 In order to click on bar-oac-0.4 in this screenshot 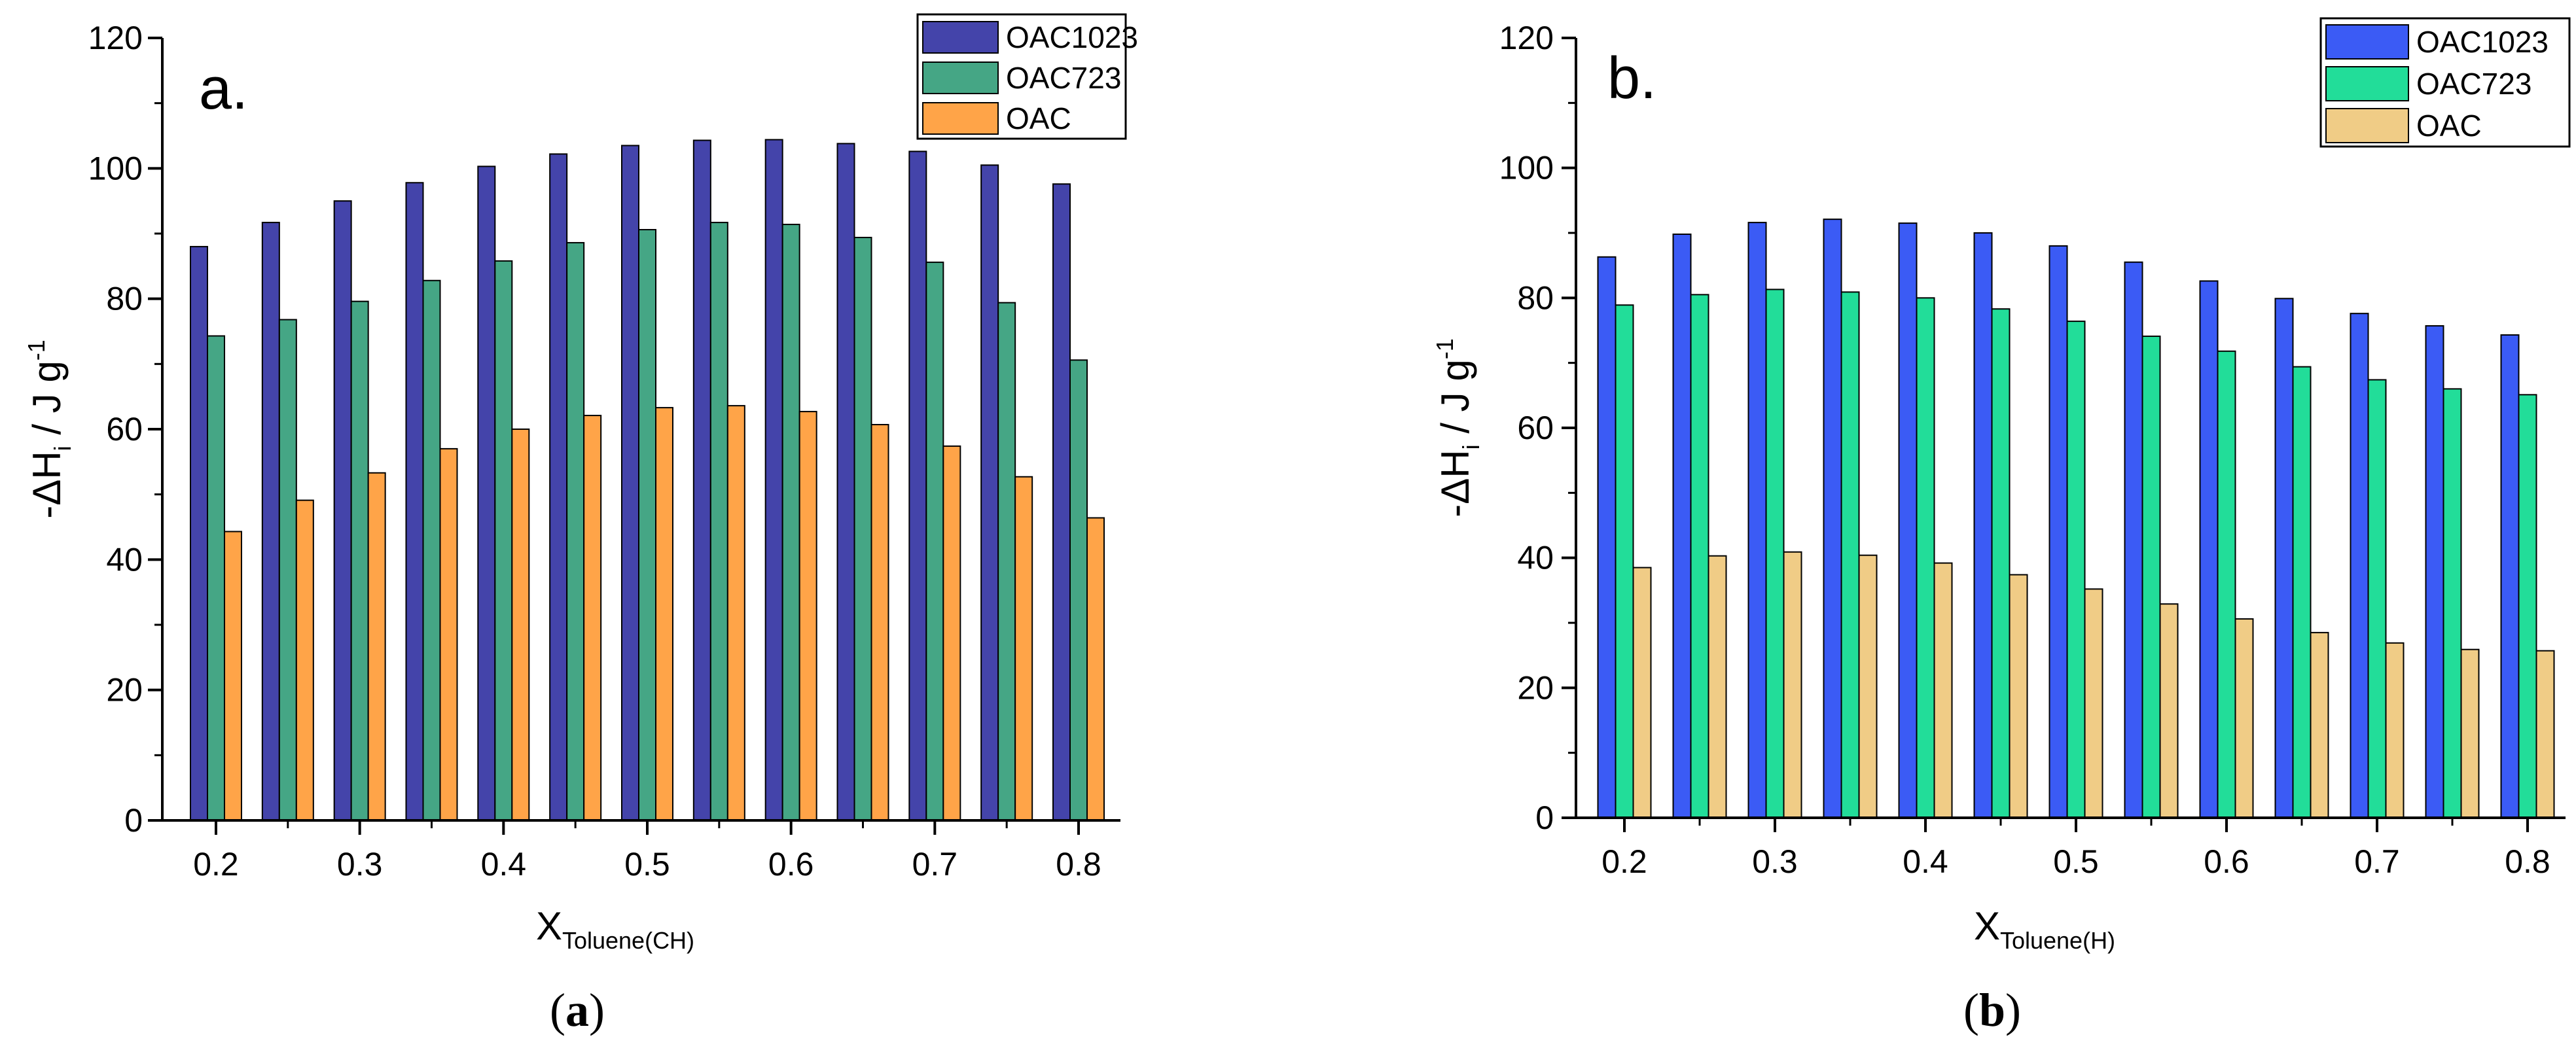, I will do `click(1943, 690)`.